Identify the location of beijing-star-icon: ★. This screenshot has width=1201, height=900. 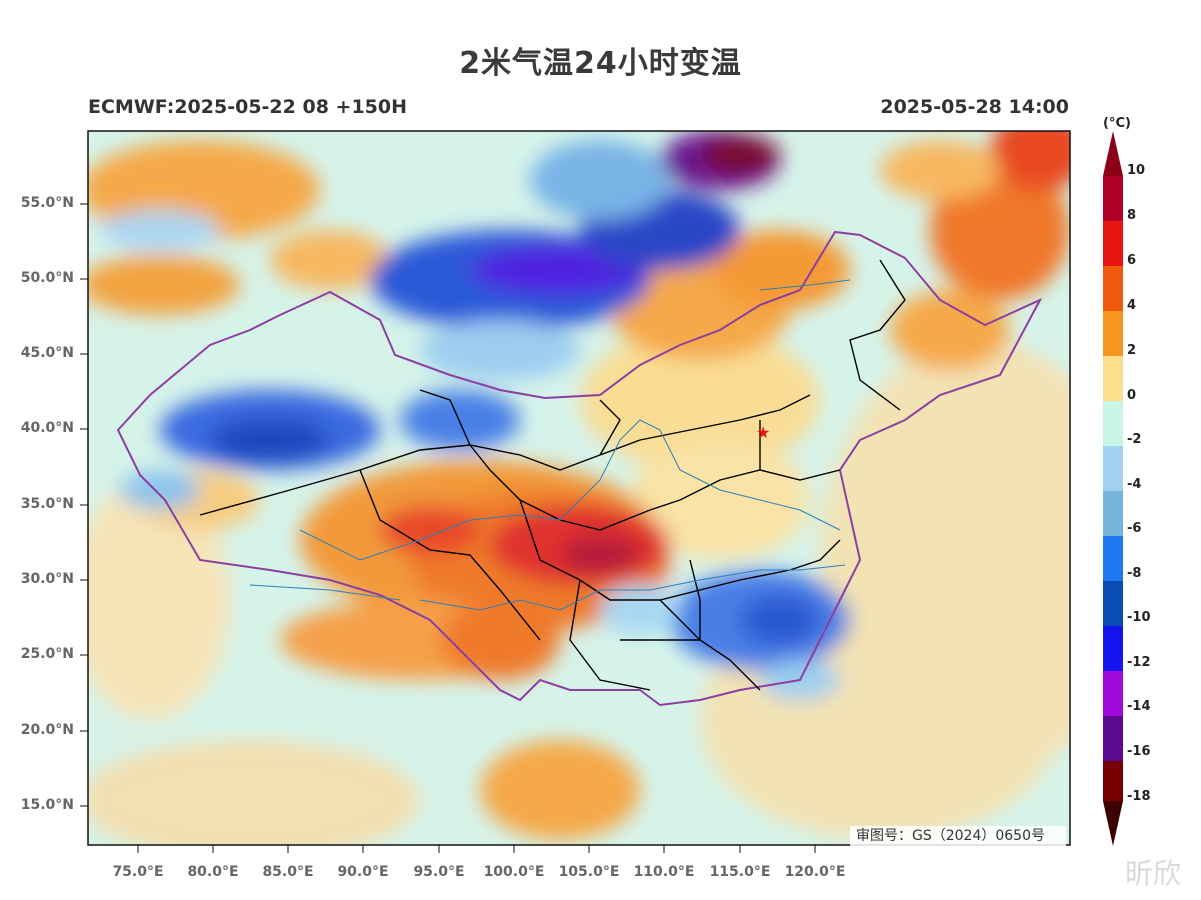
(763, 432).